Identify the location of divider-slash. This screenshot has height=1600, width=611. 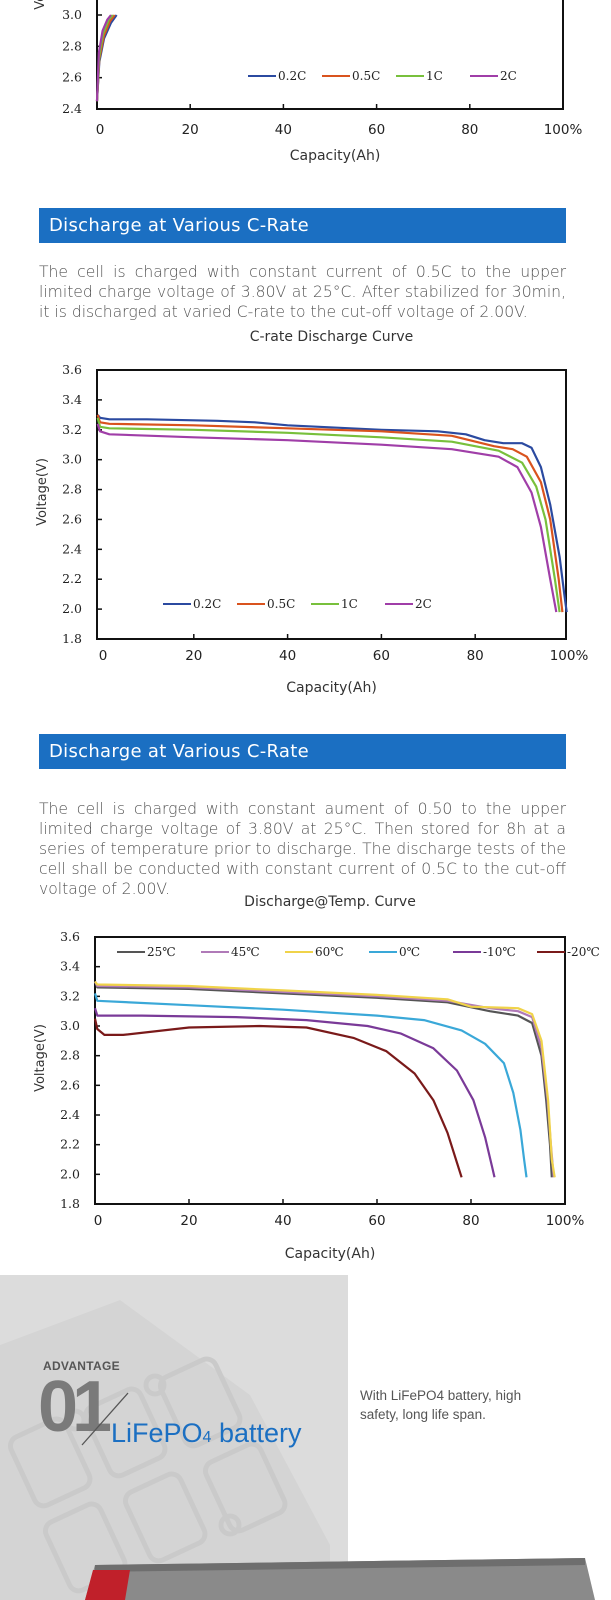
(105, 1419).